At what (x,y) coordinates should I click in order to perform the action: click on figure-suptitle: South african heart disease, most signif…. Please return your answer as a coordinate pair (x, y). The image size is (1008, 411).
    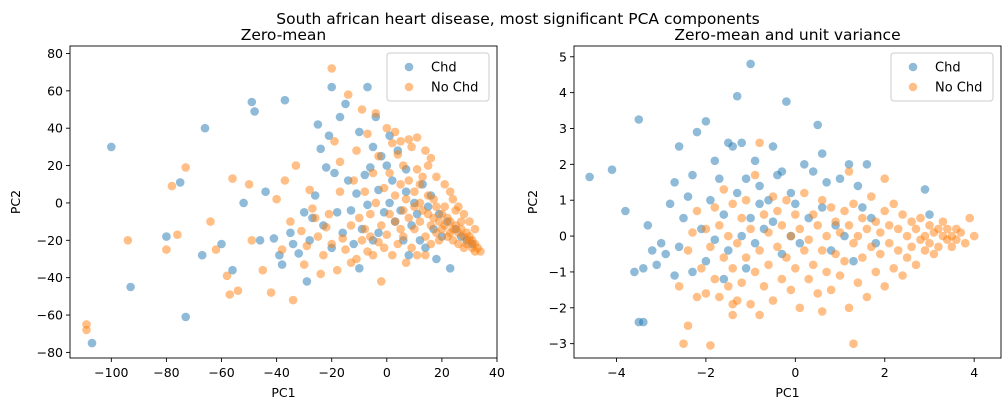
    Looking at the image, I should click on (517, 19).